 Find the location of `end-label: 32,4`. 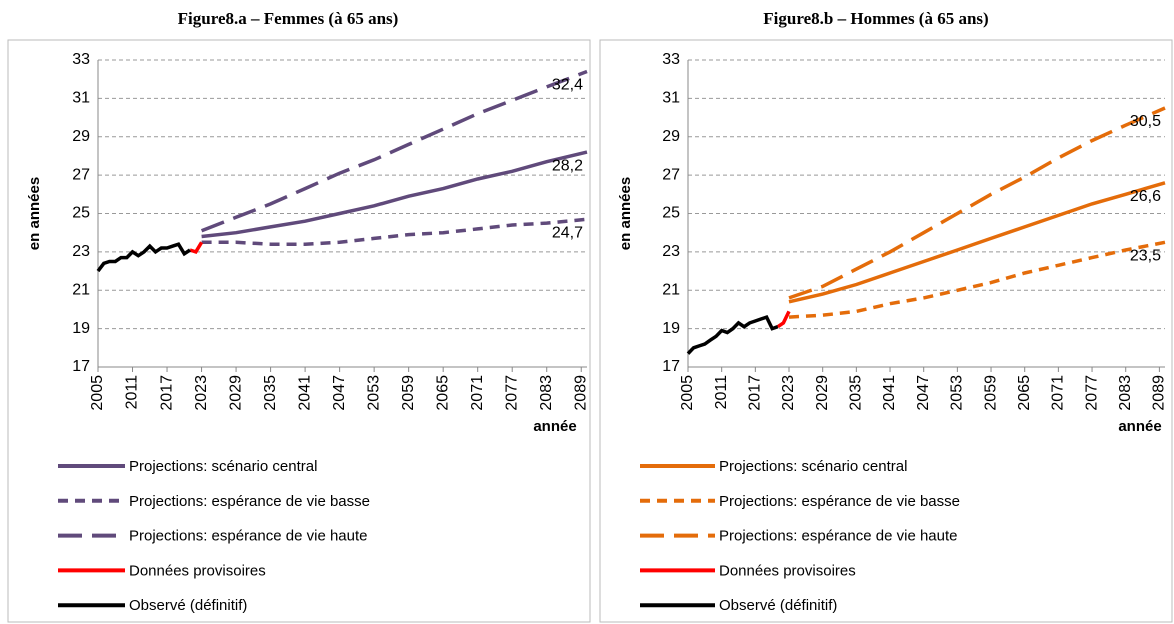

end-label: 32,4 is located at coordinates (567, 85).